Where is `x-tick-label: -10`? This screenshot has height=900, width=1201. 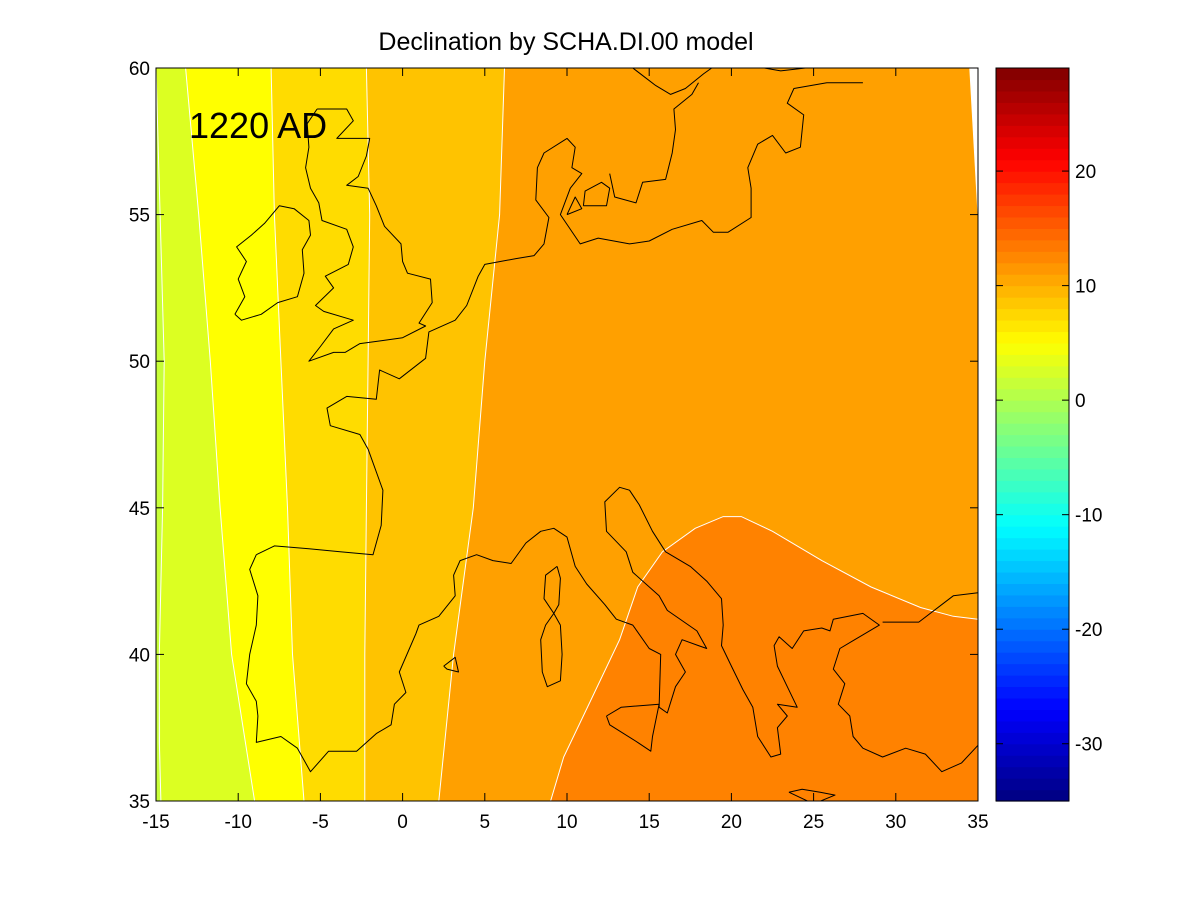
x-tick-label: -10 is located at coordinates (237, 822).